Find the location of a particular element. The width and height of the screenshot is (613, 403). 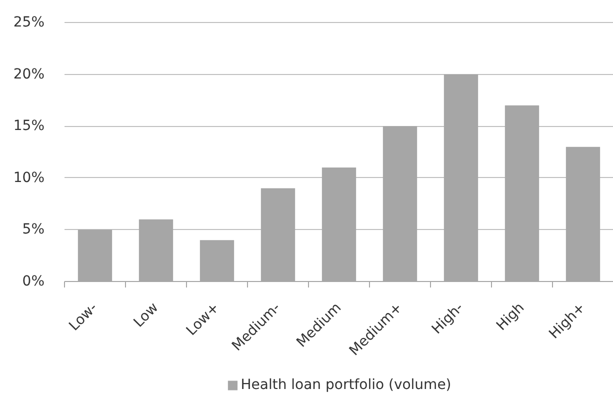

x-tick-label: Low is located at coordinates (146, 315).